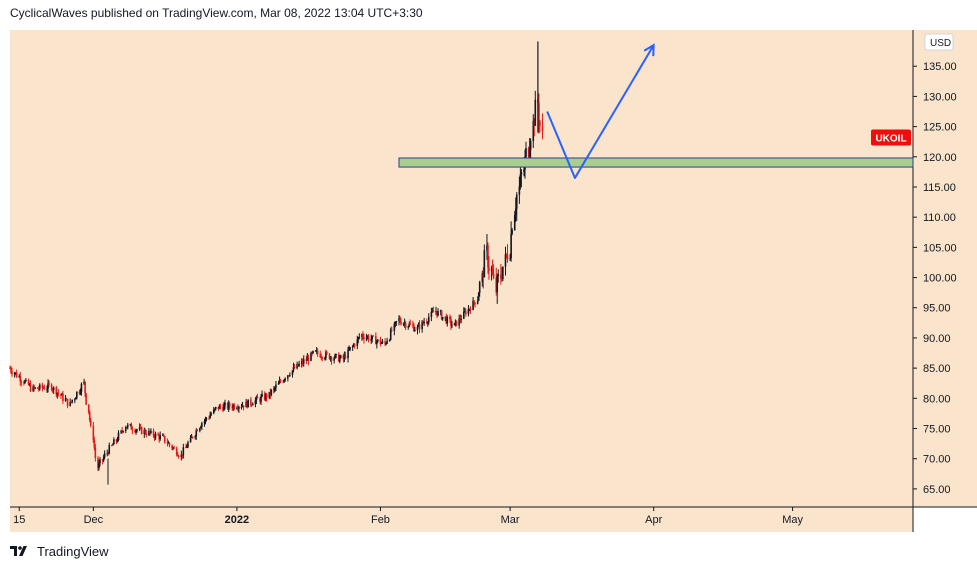  Describe the element at coordinates (656, 162) in the screenshot. I see `support-zone` at that location.